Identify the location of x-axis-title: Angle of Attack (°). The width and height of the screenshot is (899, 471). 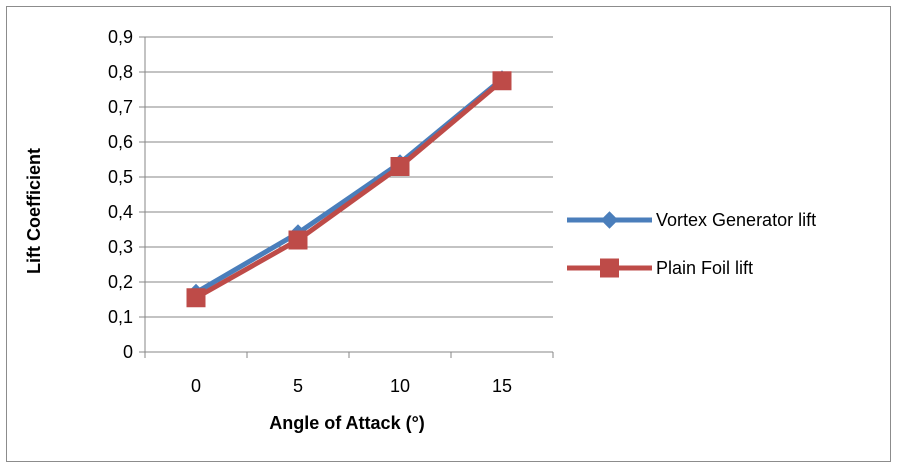
(347, 423).